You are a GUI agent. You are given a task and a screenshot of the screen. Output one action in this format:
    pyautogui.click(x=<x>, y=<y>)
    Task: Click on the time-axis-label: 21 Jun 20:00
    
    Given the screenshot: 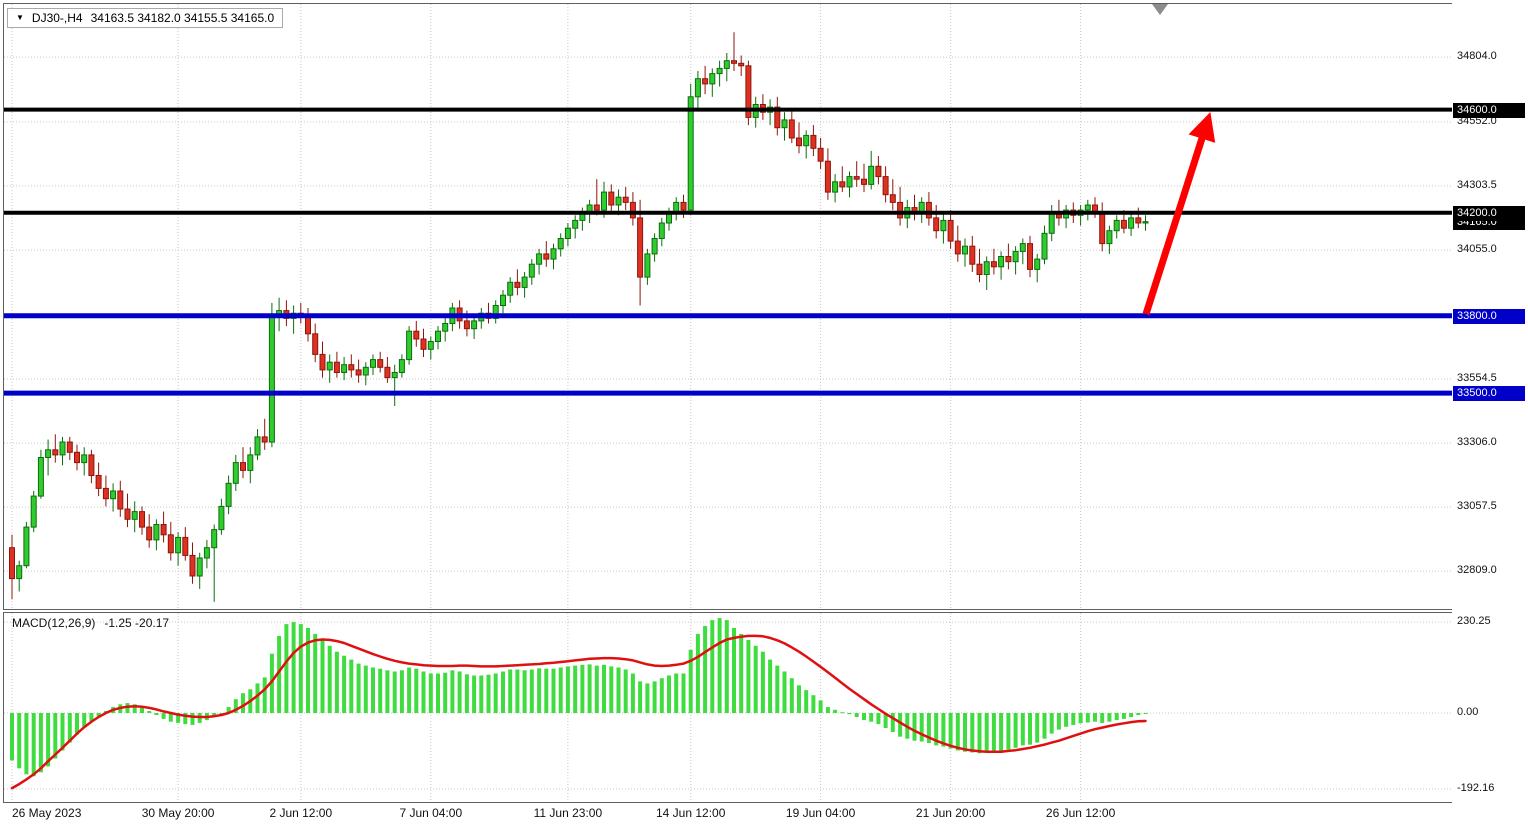 What is the action you would take?
    pyautogui.click(x=950, y=813)
    